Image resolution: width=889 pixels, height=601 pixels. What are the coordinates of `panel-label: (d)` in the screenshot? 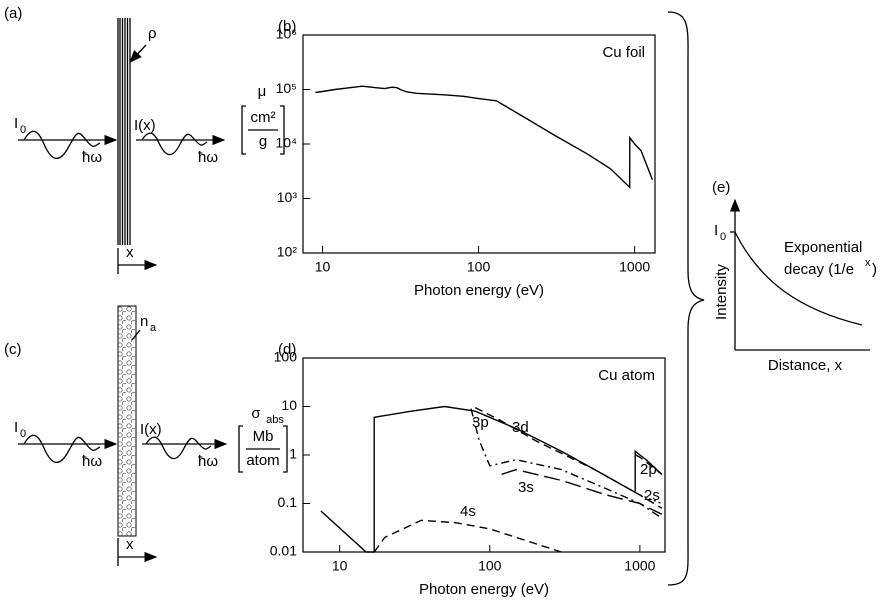 It's located at (287, 349).